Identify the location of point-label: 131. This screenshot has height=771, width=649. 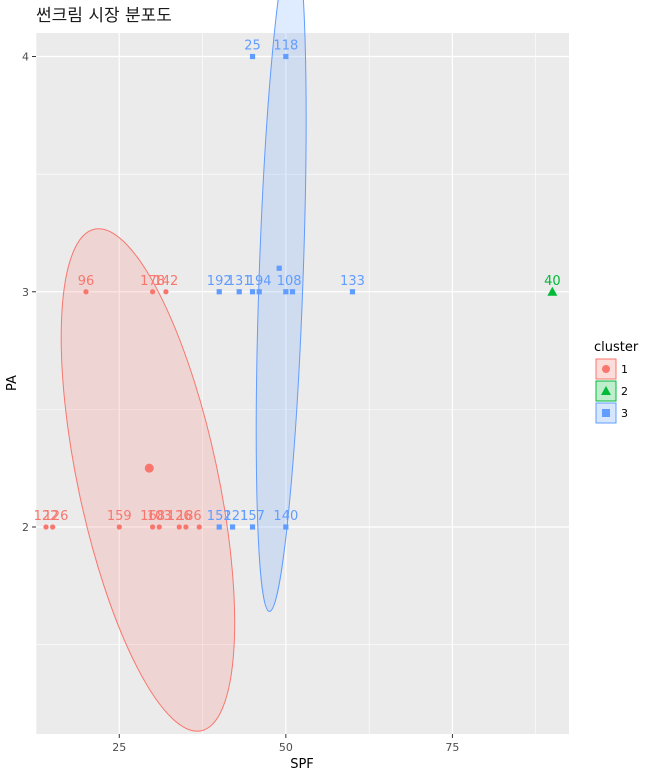
(239, 281).